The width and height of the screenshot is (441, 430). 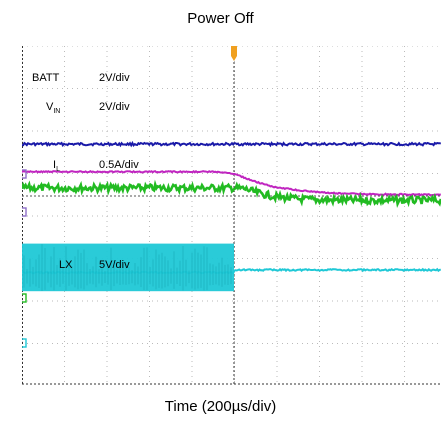 I want to click on channel-ref-marker-icon, so click(x=24, y=212).